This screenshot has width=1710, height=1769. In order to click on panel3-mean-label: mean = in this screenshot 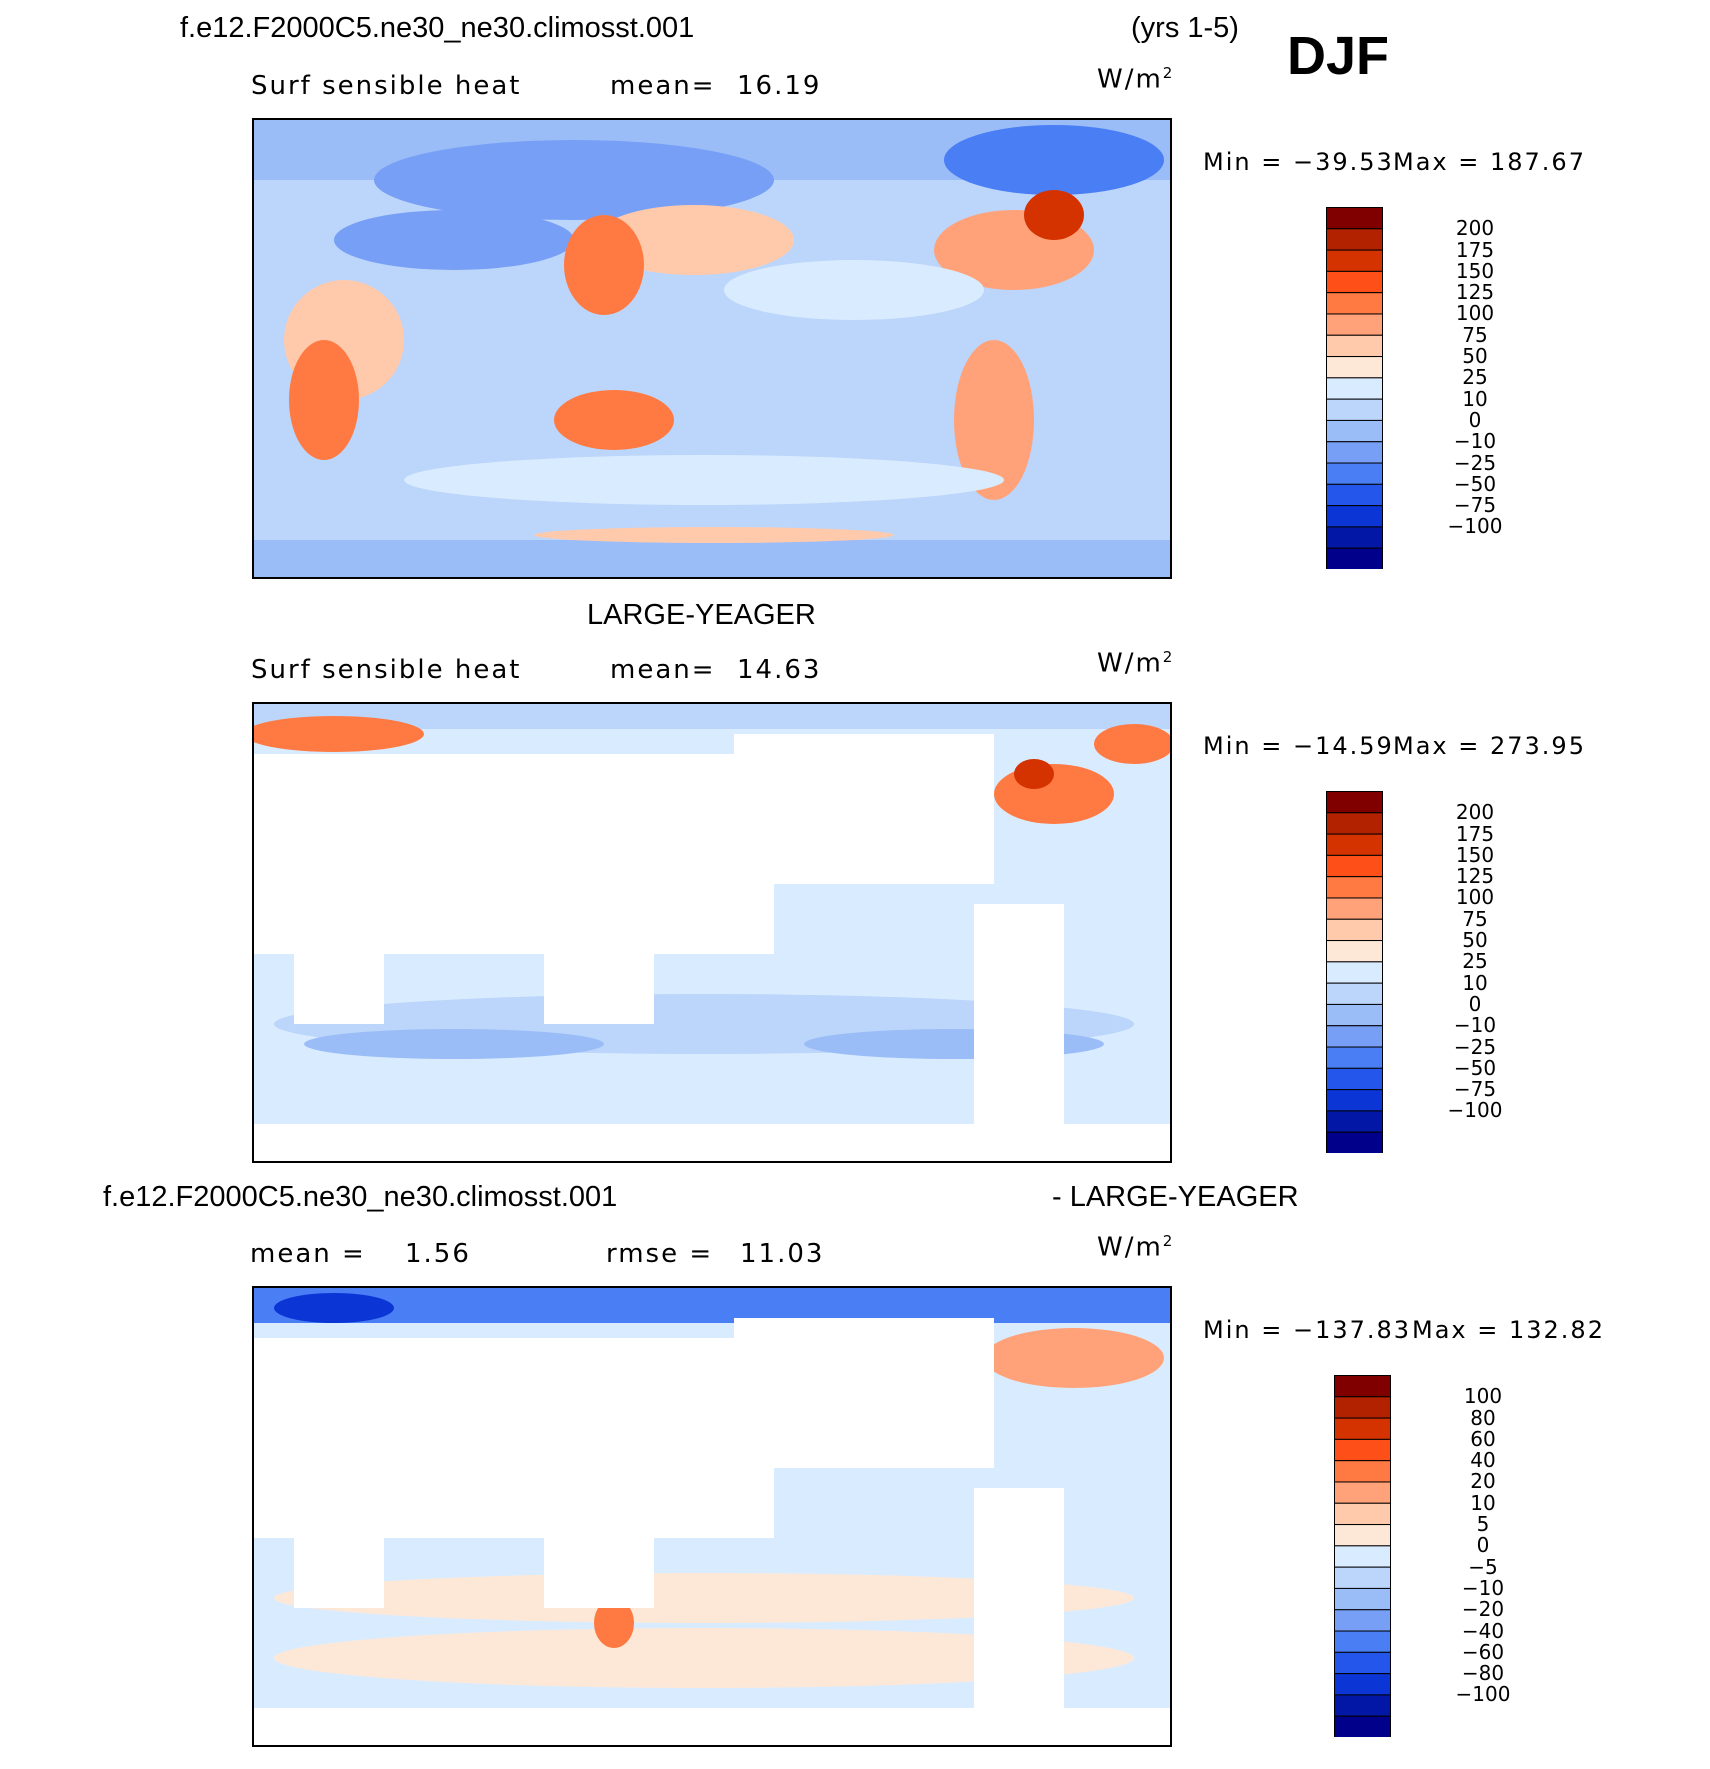, I will do `click(308, 1254)`.